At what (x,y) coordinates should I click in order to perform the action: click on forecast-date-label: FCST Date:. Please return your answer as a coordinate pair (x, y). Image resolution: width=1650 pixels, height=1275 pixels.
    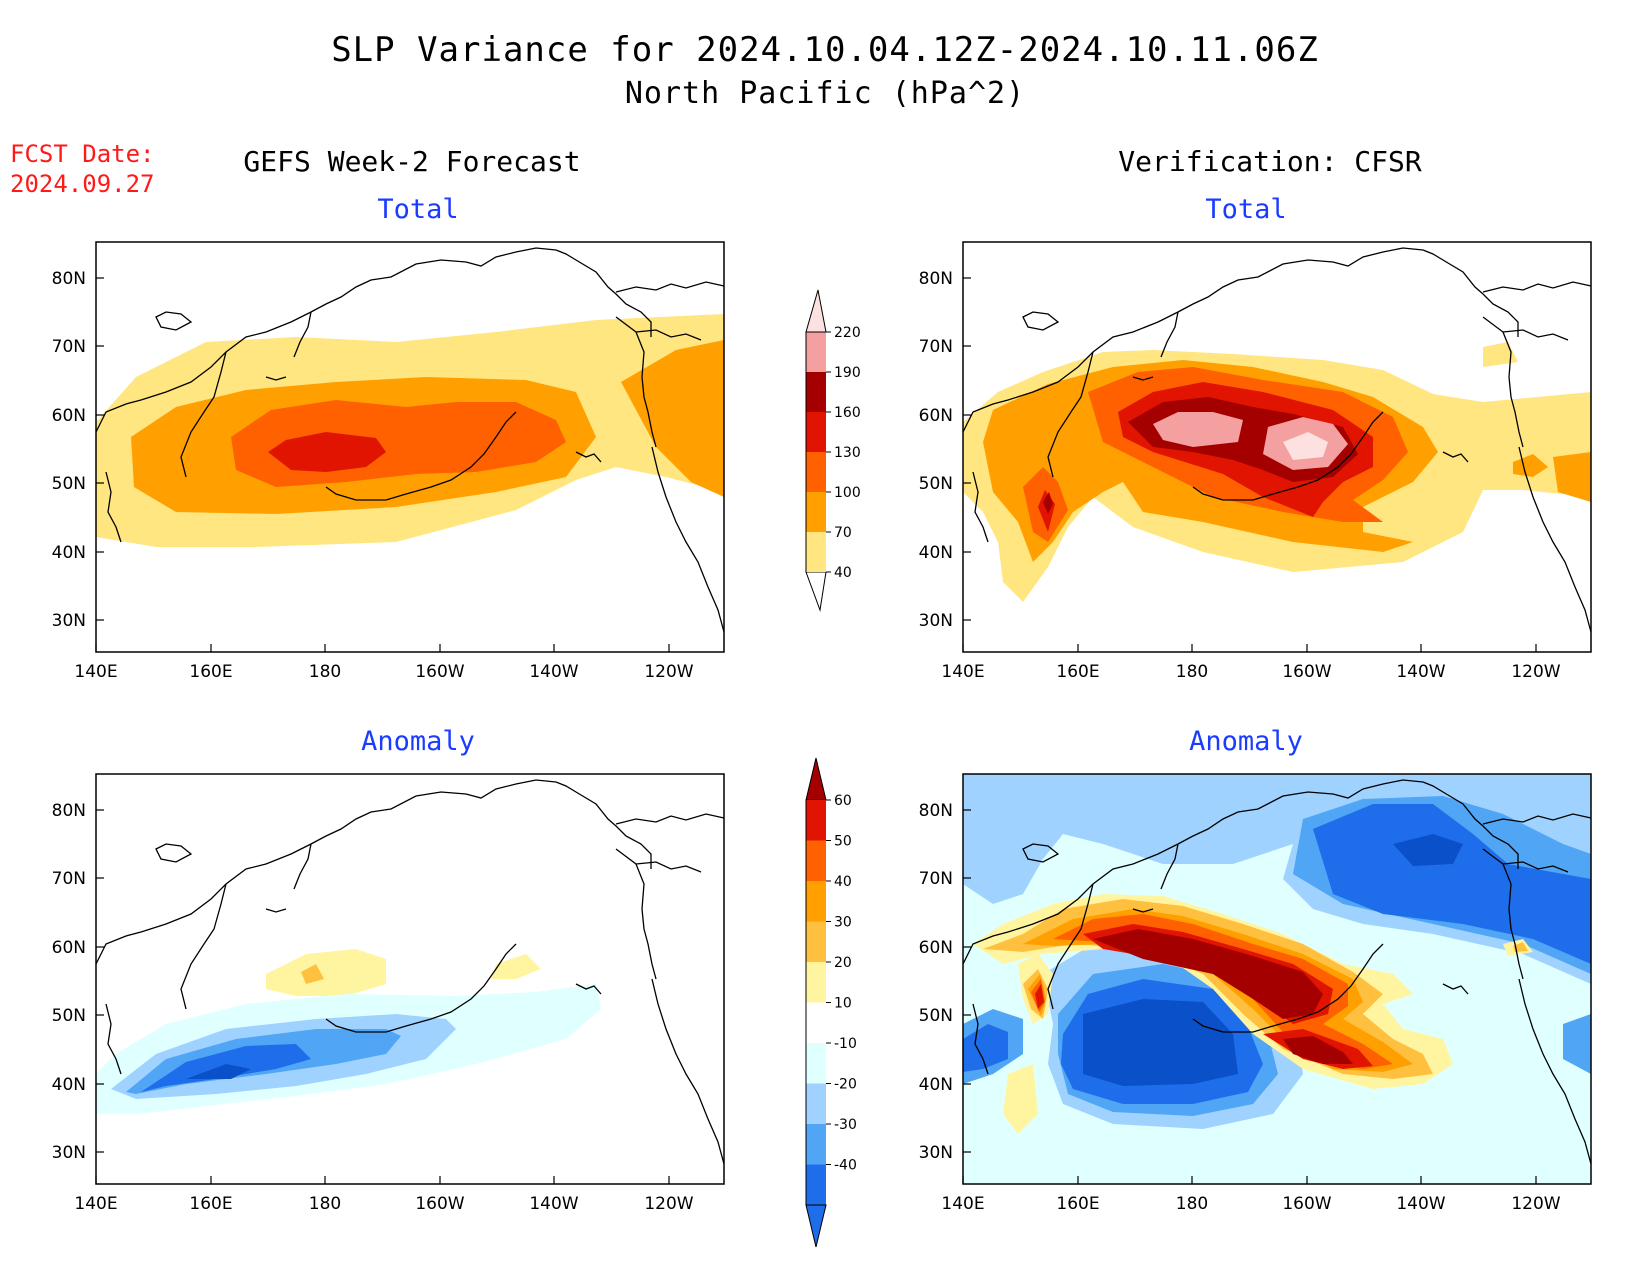
    Looking at the image, I should click on (82, 154).